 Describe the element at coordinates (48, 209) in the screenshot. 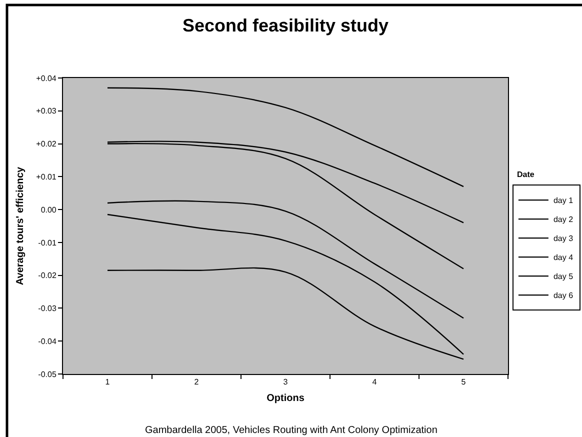

I see `y-tick-label: 0.00` at that location.